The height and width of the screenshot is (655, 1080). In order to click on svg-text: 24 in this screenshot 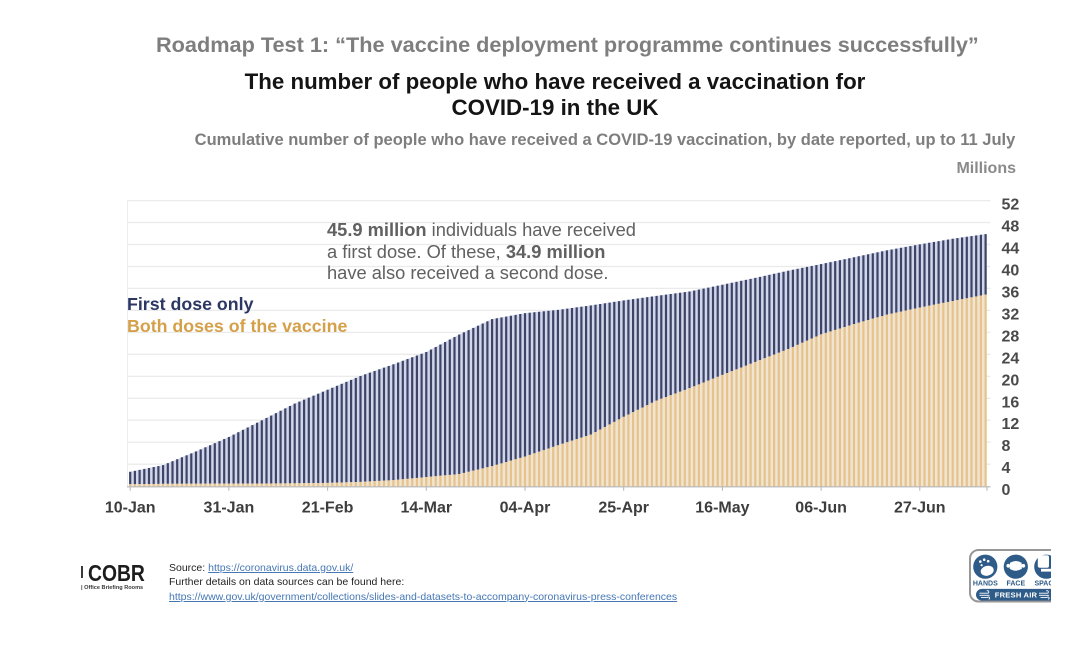, I will do `click(1011, 358)`.